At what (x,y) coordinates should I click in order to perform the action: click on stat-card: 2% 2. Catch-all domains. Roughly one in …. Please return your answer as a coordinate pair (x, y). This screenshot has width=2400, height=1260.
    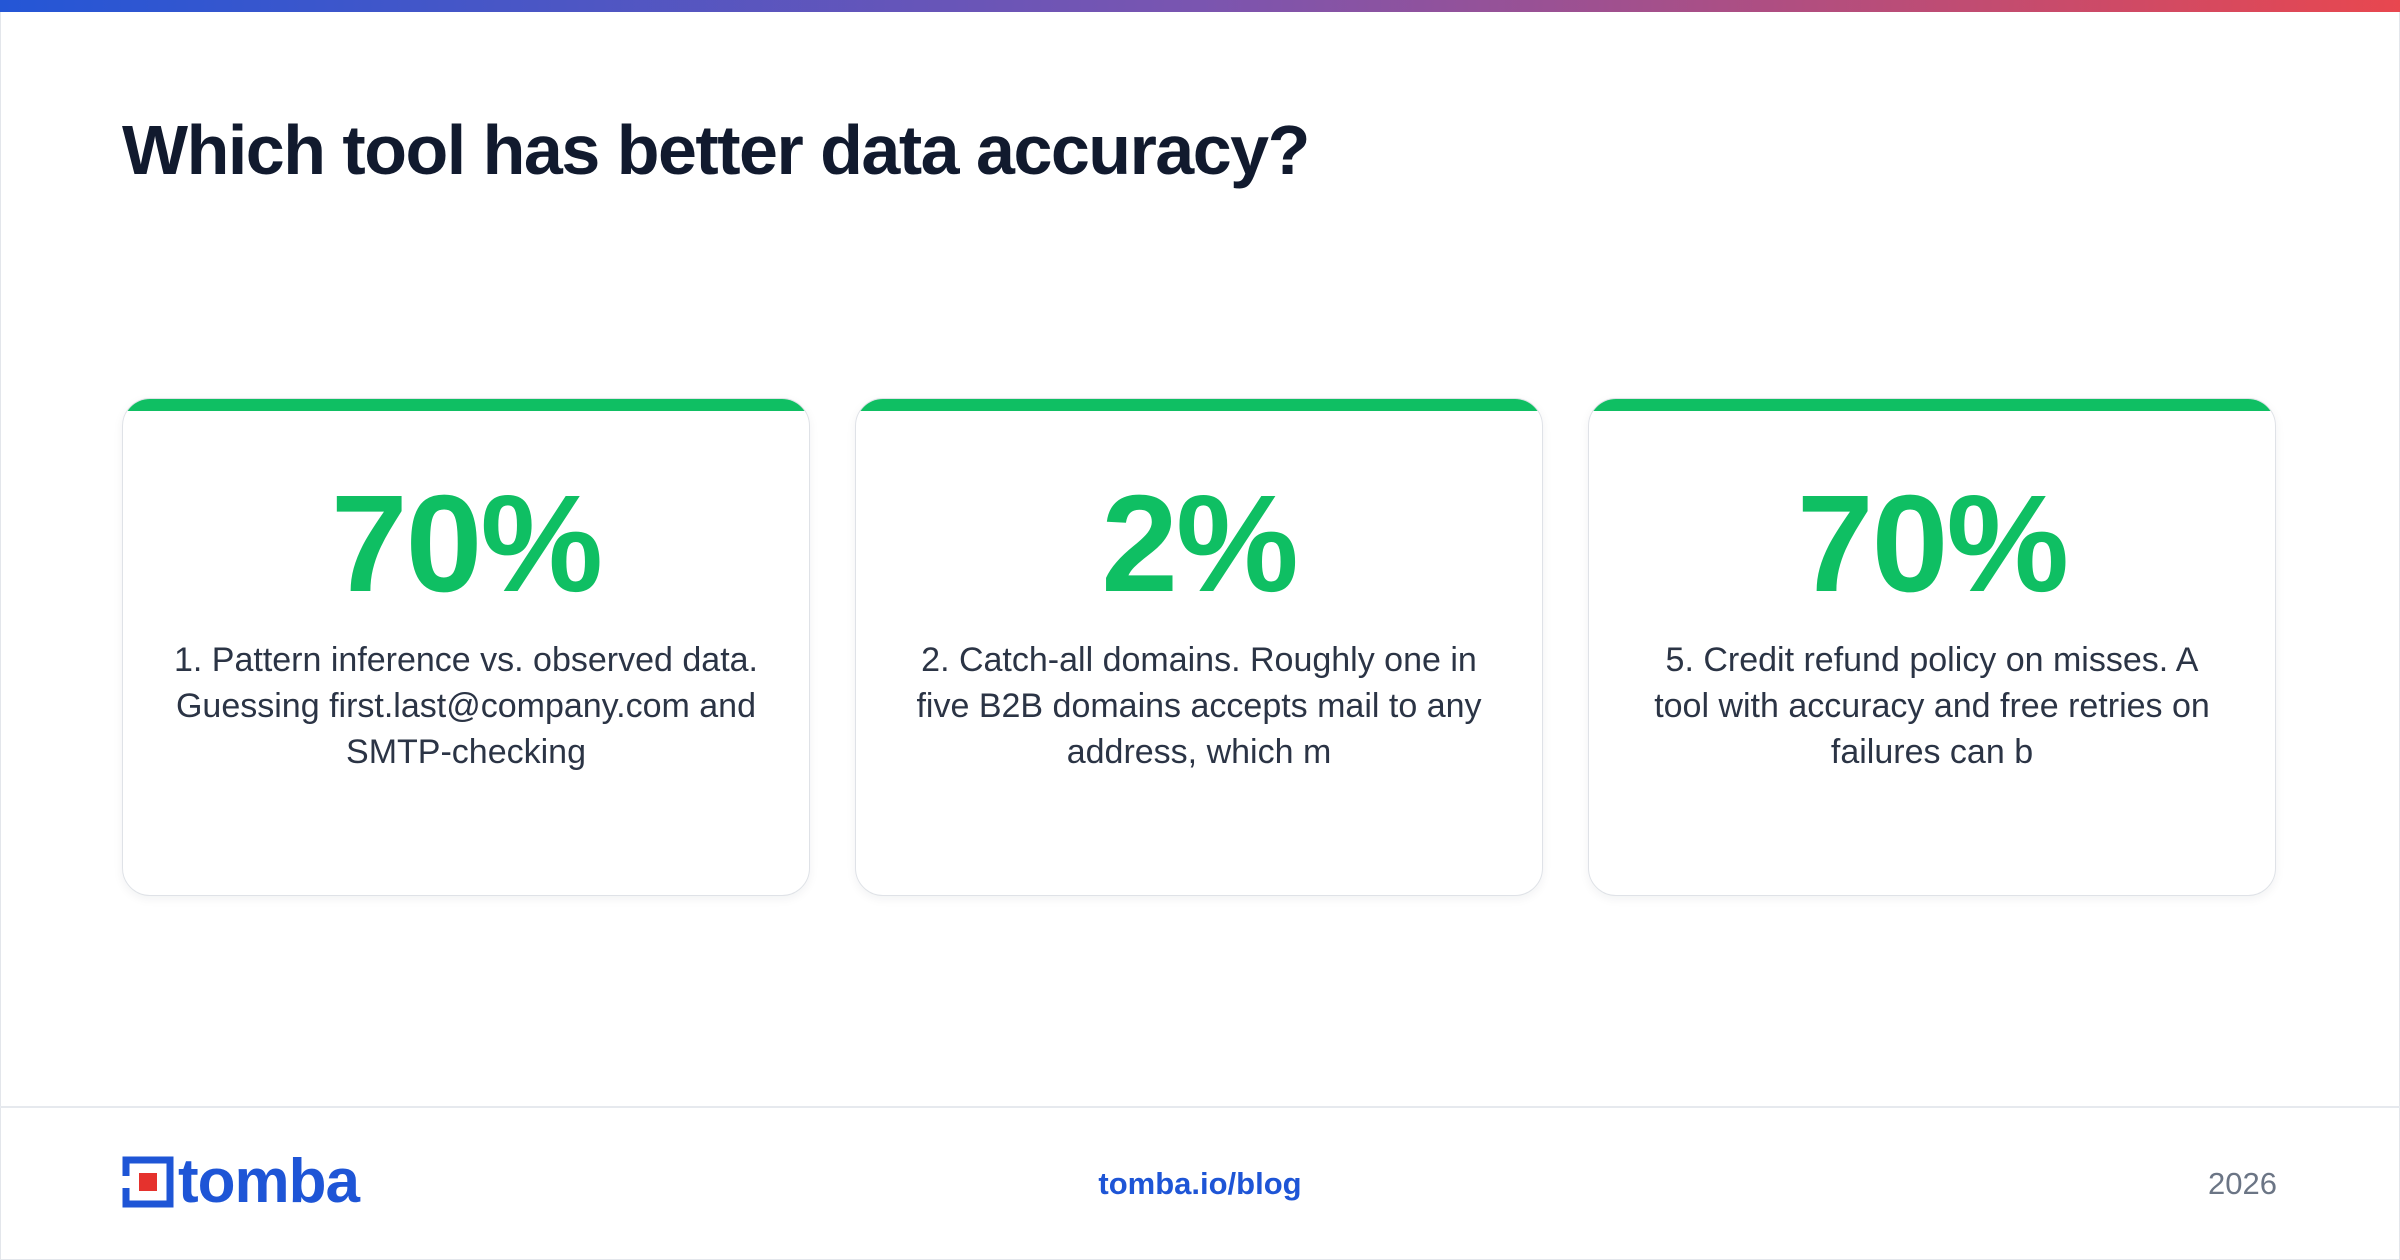
    Looking at the image, I should click on (1199, 647).